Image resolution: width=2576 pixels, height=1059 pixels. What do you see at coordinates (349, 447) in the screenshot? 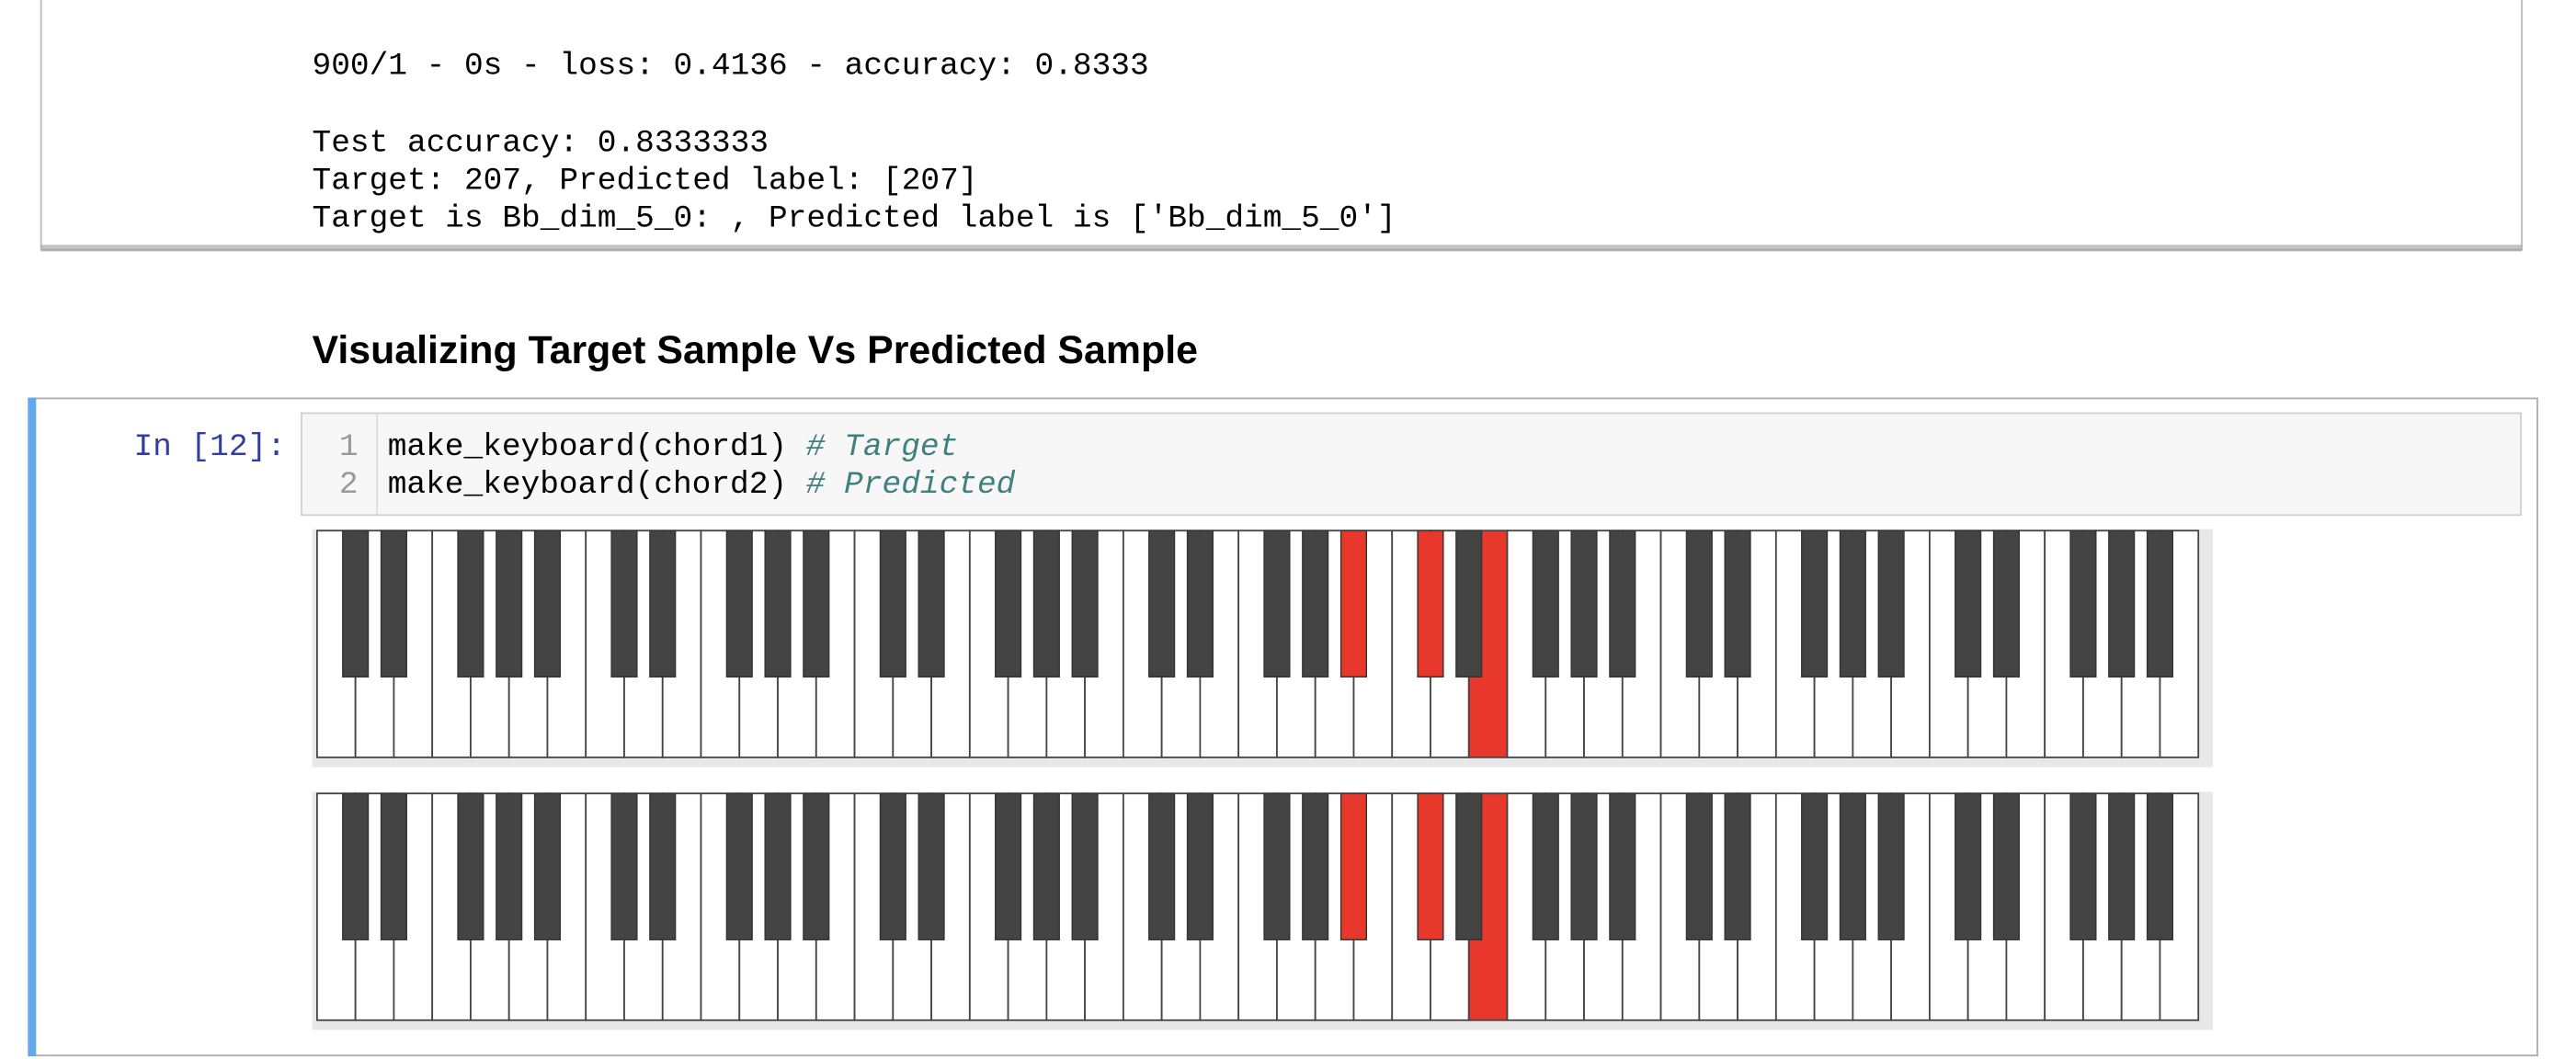
I see `line-number: 1` at bounding box center [349, 447].